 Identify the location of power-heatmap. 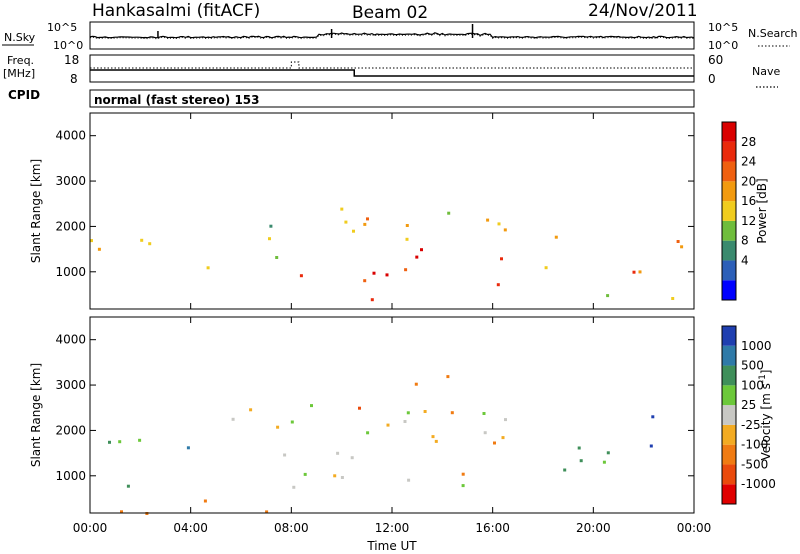
(387, 254).